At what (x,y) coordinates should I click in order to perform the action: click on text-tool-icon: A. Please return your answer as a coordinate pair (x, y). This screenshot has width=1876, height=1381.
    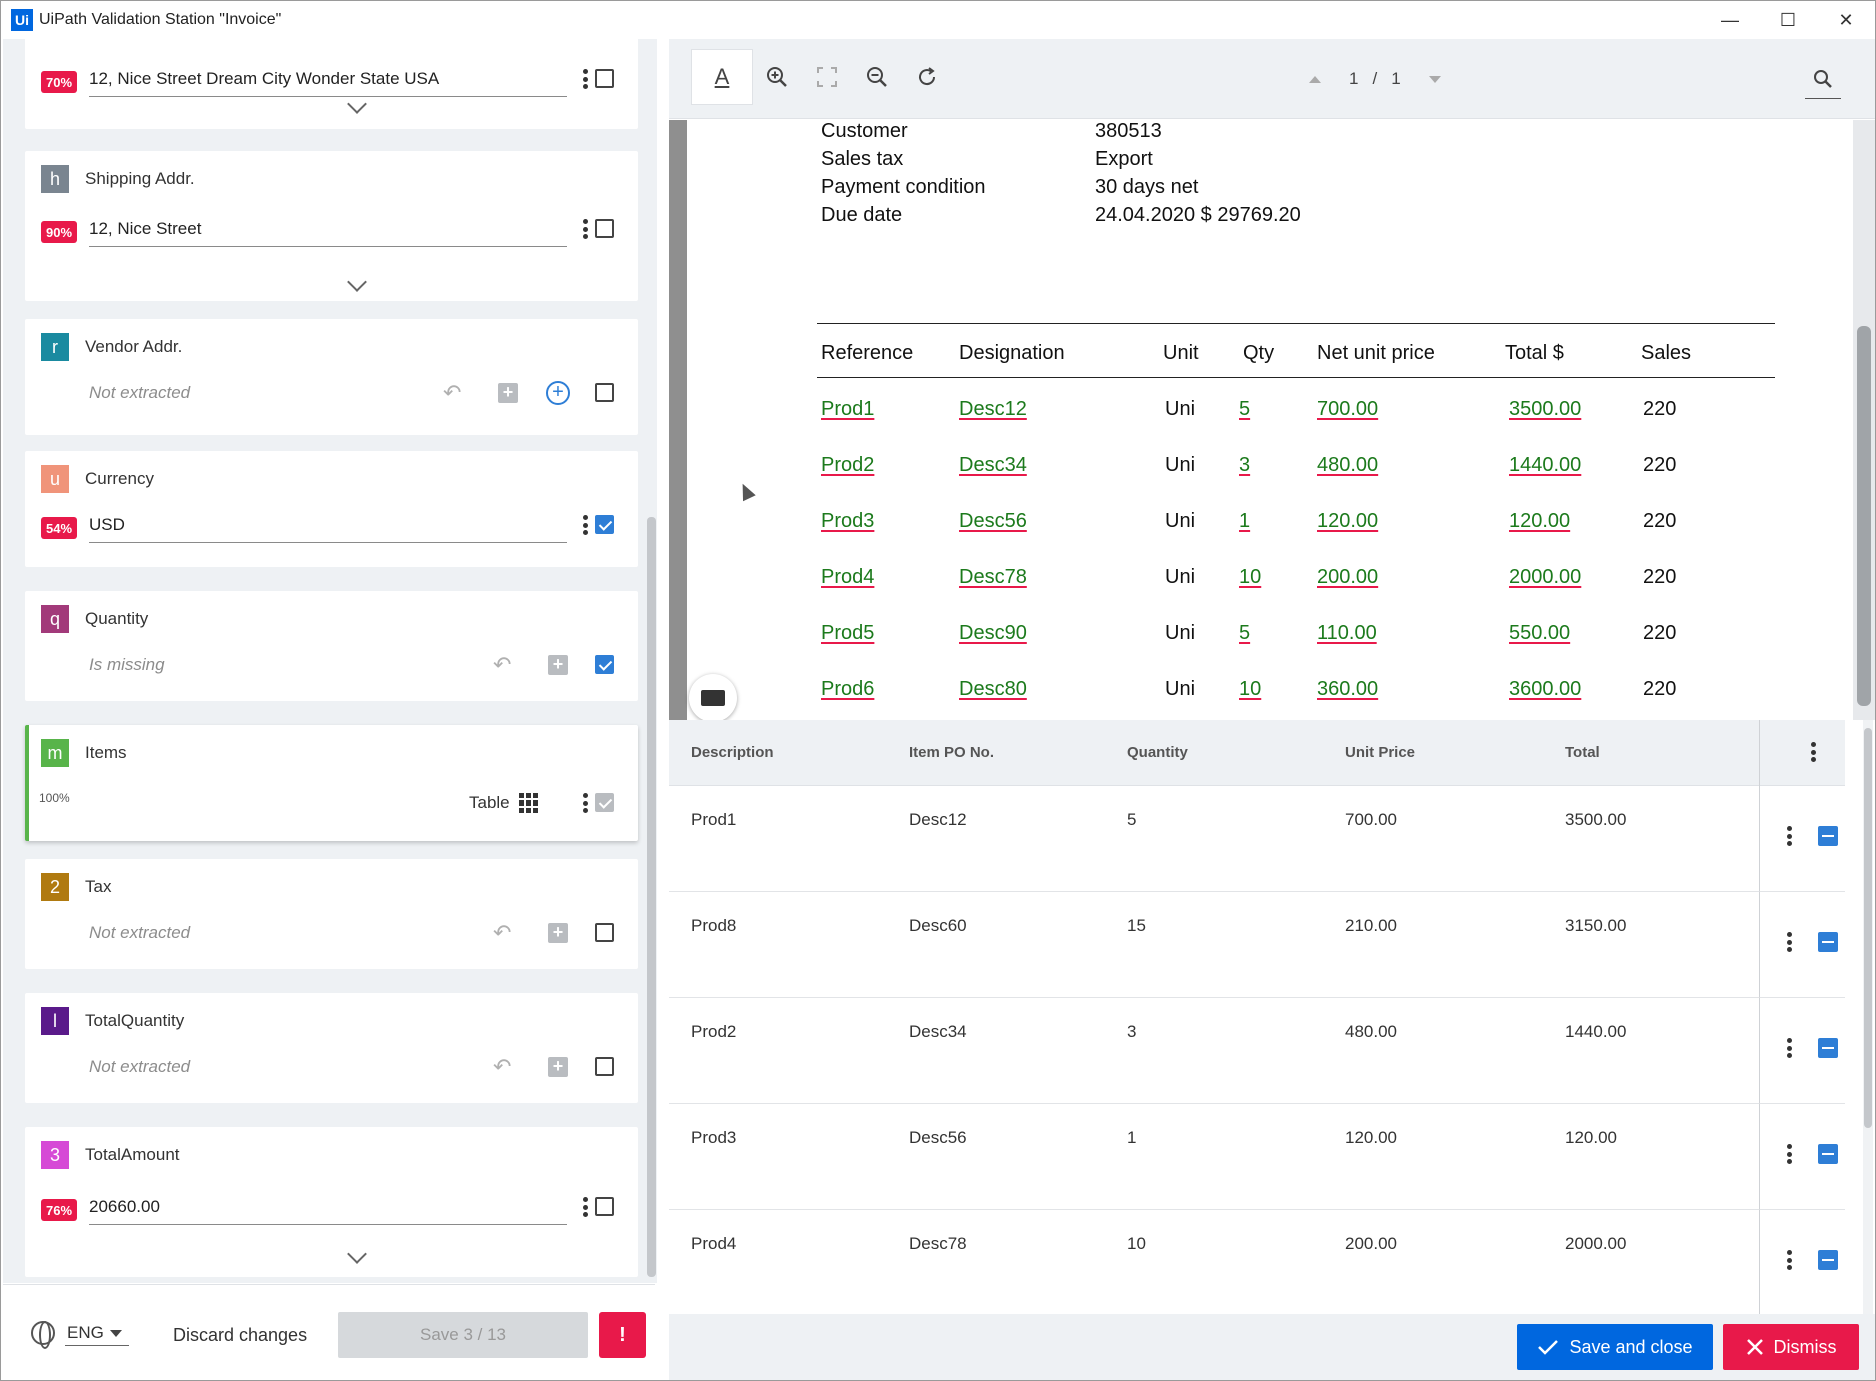
    Looking at the image, I should click on (722, 76).